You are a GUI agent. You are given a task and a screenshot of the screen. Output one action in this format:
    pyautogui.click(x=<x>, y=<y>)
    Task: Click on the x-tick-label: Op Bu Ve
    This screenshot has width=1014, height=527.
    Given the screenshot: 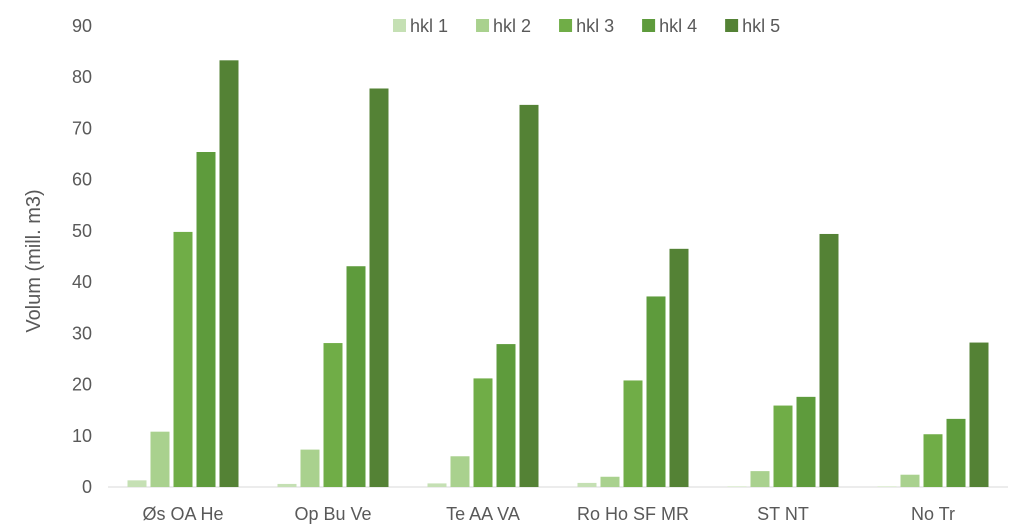 What is the action you would take?
    pyautogui.click(x=332, y=514)
    